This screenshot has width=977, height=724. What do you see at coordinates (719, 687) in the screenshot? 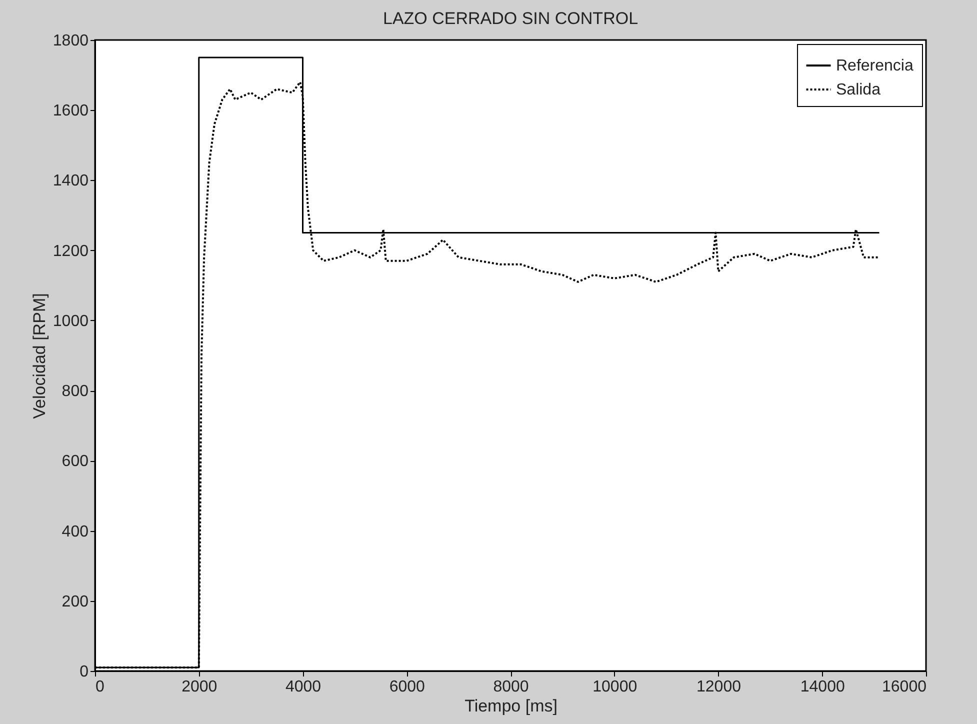
I see `x-tick-label: 12000` at bounding box center [719, 687].